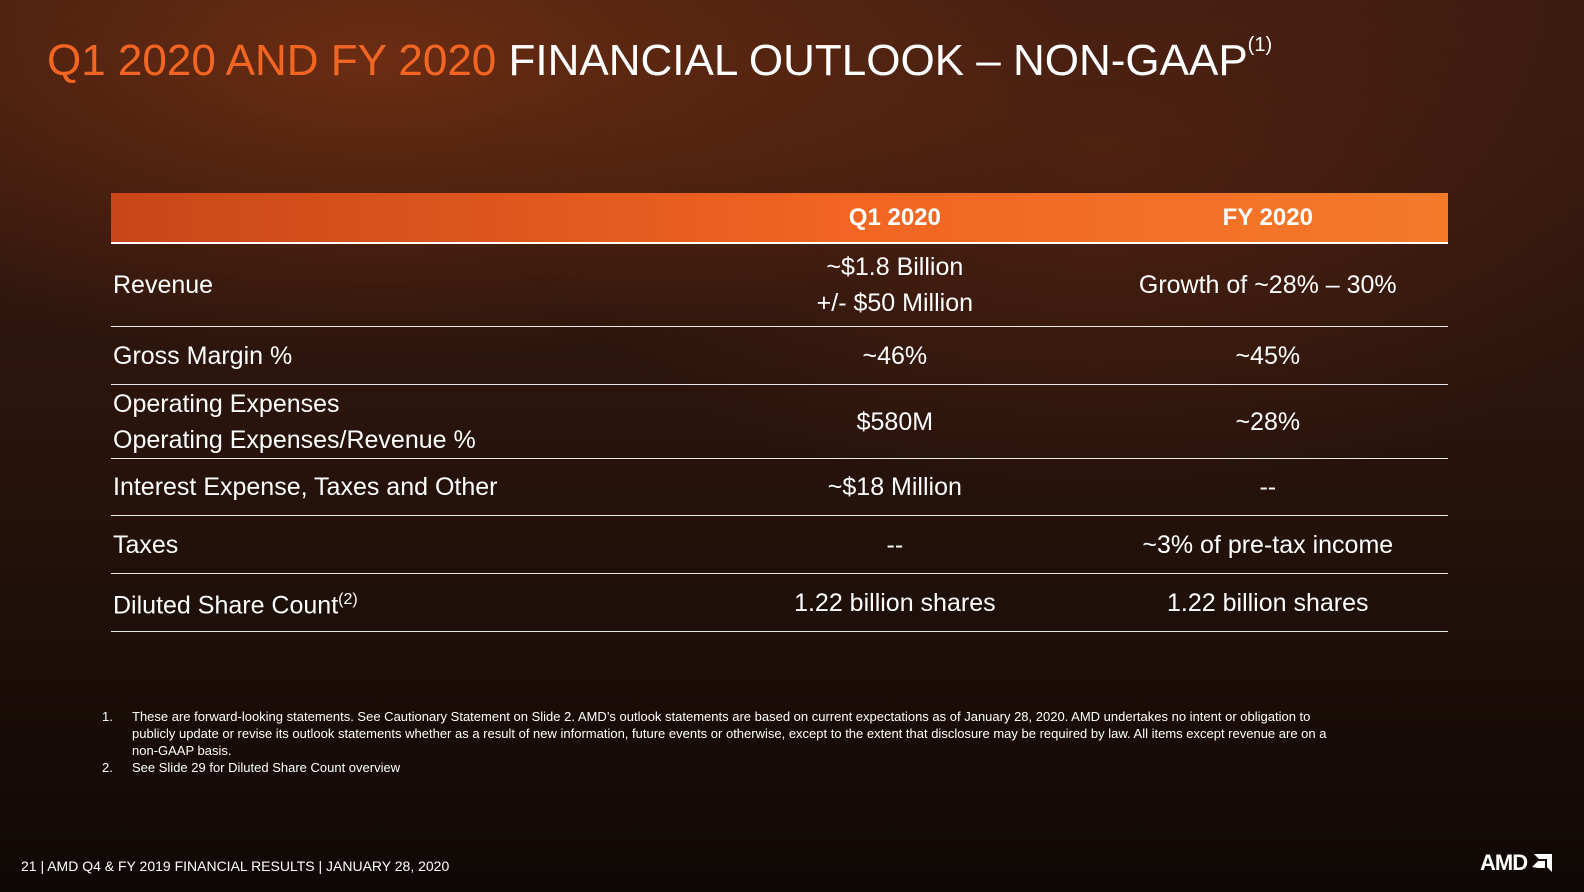 The height and width of the screenshot is (892, 1584). I want to click on cell-text: Diluted Share Count, so click(226, 605).